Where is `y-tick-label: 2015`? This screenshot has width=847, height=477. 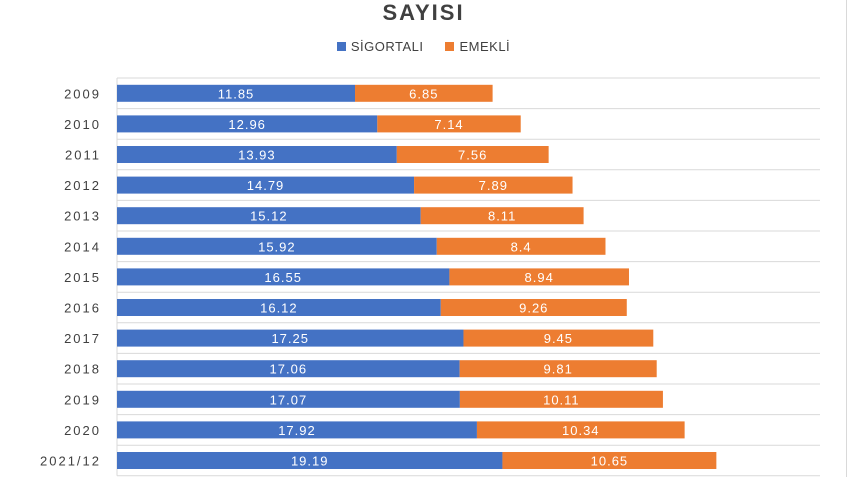
y-tick-label: 2015 is located at coordinates (82, 277).